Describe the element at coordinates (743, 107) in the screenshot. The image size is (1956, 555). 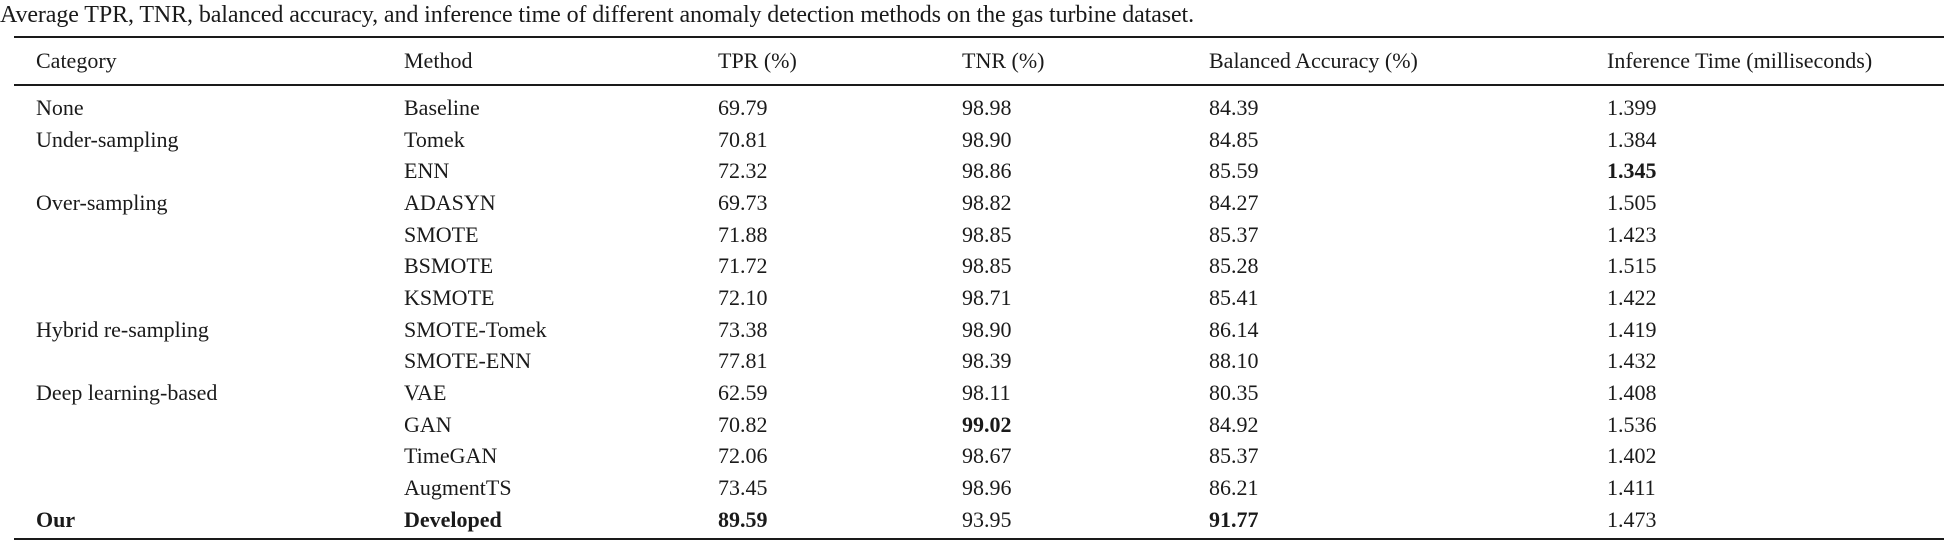
I see `tpr-cell: 69.79` at that location.